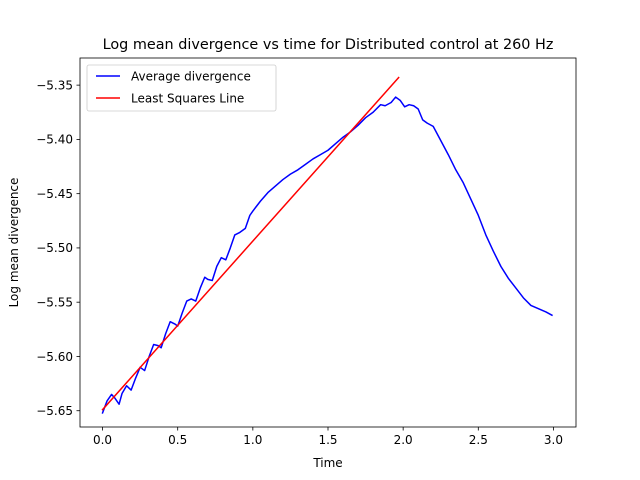 The width and height of the screenshot is (640, 480). I want to click on x-tick-label: 1.0, so click(252, 440).